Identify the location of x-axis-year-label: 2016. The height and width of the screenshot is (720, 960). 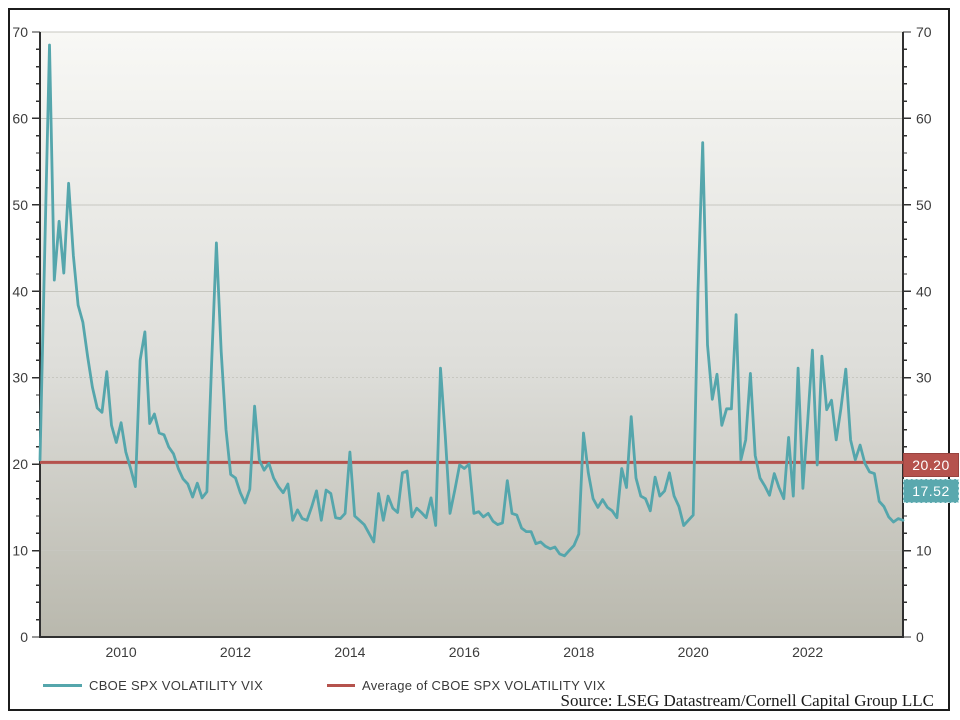
(464, 652).